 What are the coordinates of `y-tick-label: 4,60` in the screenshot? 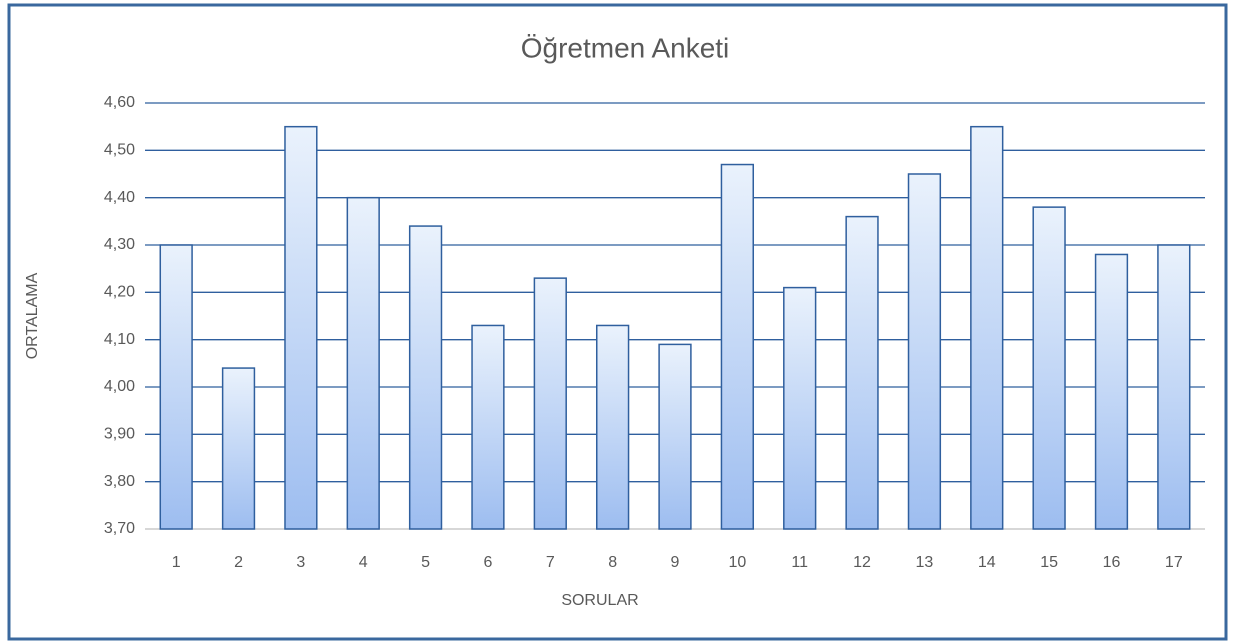 It's located at (119, 102).